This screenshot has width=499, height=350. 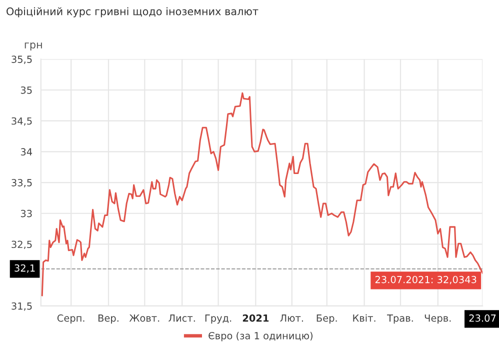 What do you see at coordinates (400, 319) in the screenshot?
I see `x-tick-label: Трав.` at bounding box center [400, 319].